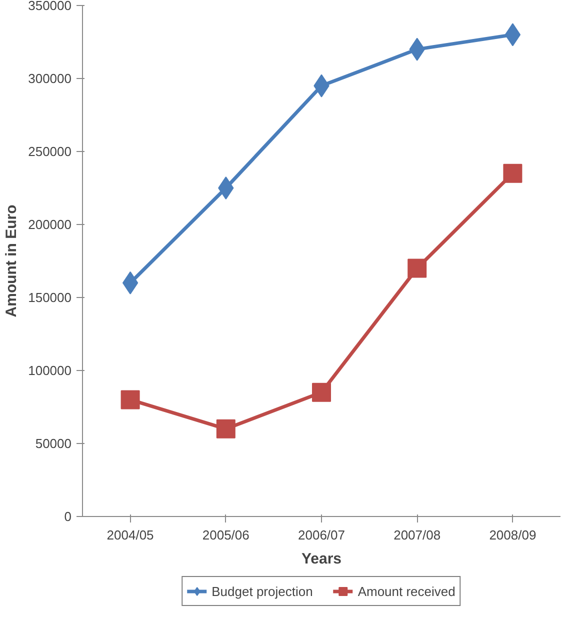  Describe the element at coordinates (11, 261) in the screenshot. I see `y-axis-title: Amount in Euro` at that location.